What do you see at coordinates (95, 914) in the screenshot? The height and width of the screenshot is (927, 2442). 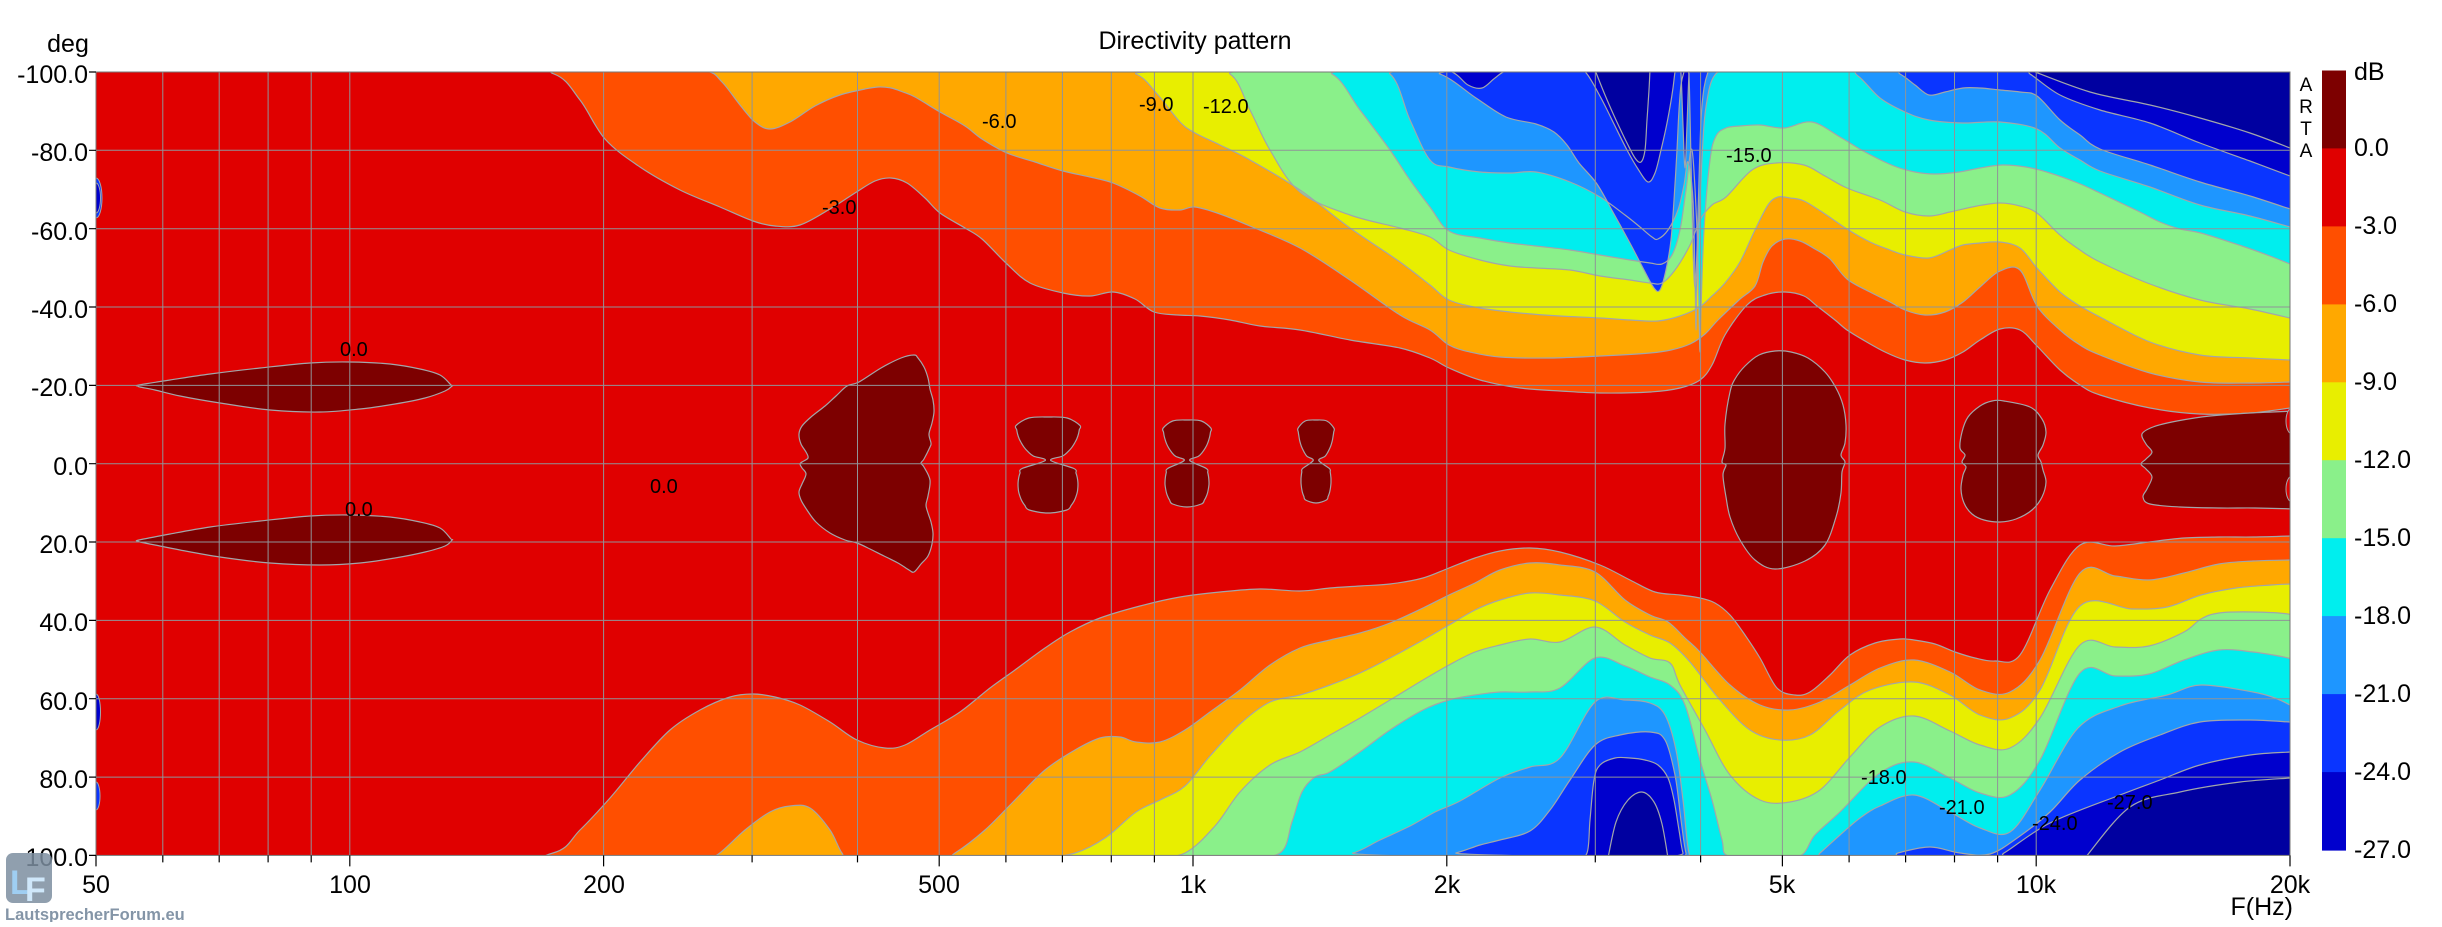 I see `svg-text: LautsprecherForum.eu` at bounding box center [95, 914].